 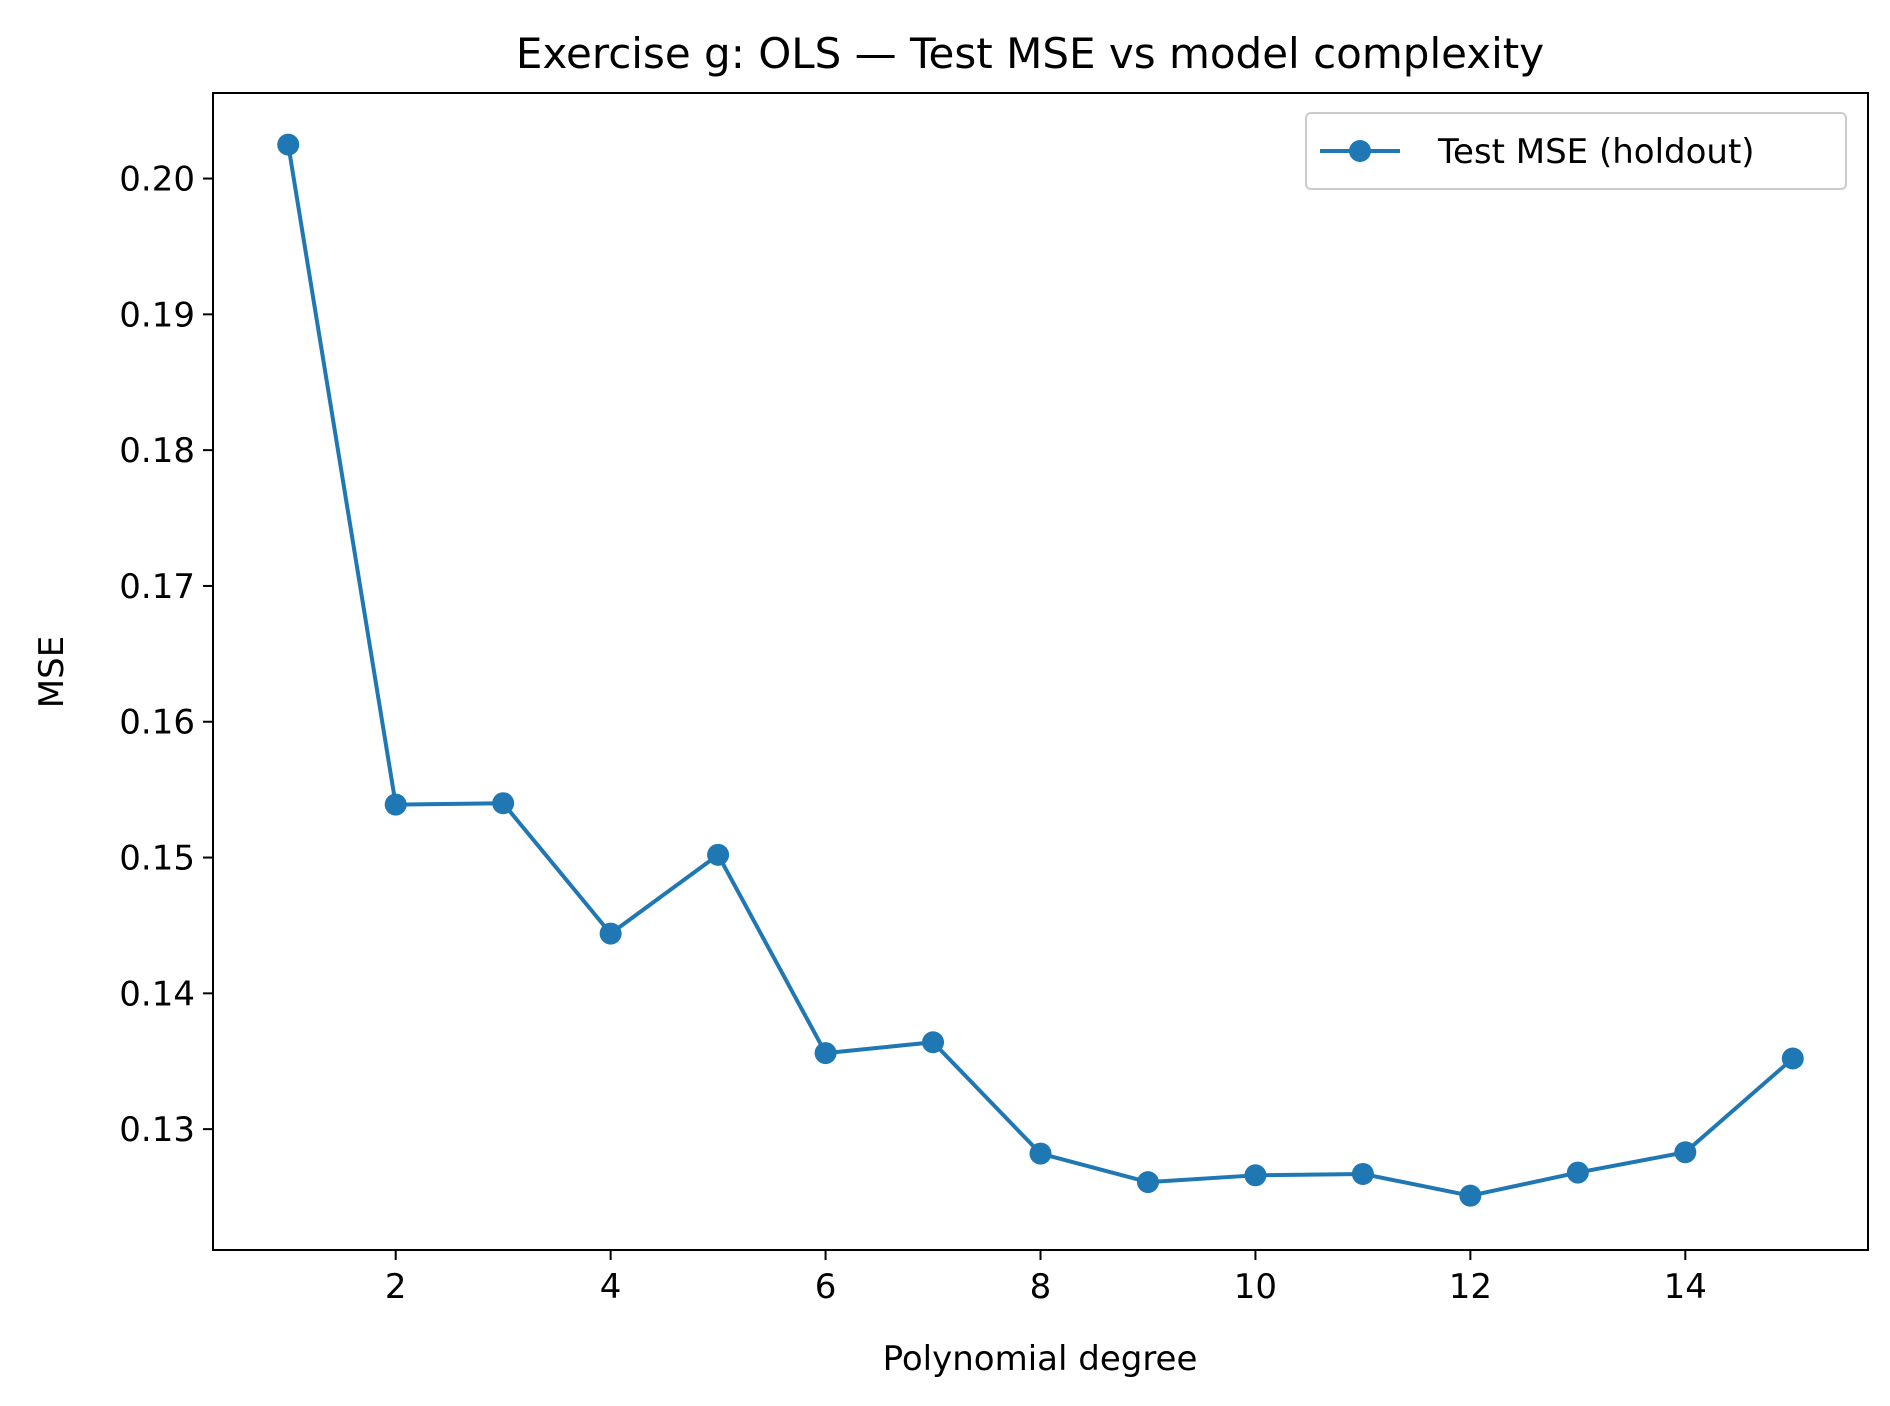 I want to click on legend-label: Test MSE (holdout), so click(x=1596, y=152).